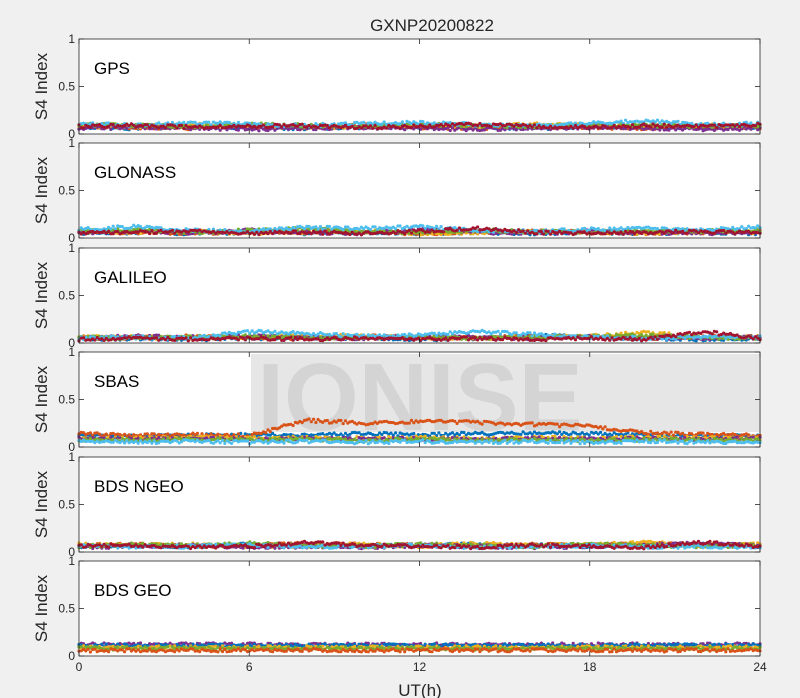 The height and width of the screenshot is (698, 800). What do you see at coordinates (112, 68) in the screenshot?
I see `panel-name: GPS` at bounding box center [112, 68].